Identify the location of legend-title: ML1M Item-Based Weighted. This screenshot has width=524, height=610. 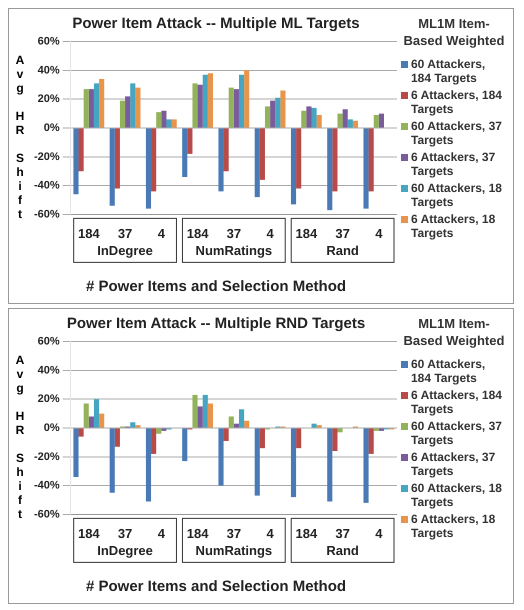
(454, 32).